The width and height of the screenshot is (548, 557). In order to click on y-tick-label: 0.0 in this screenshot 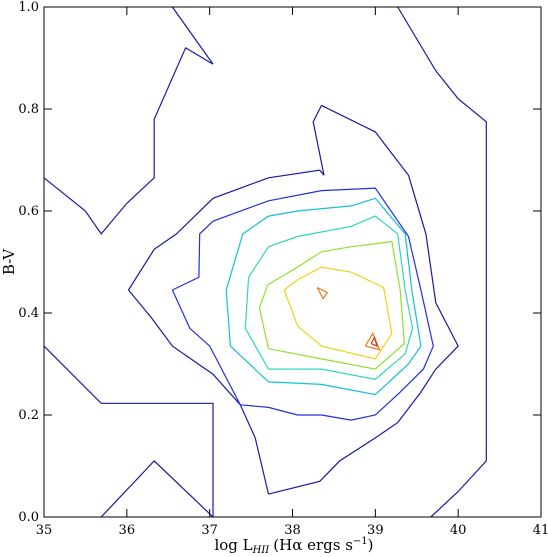, I will do `click(28, 517)`.